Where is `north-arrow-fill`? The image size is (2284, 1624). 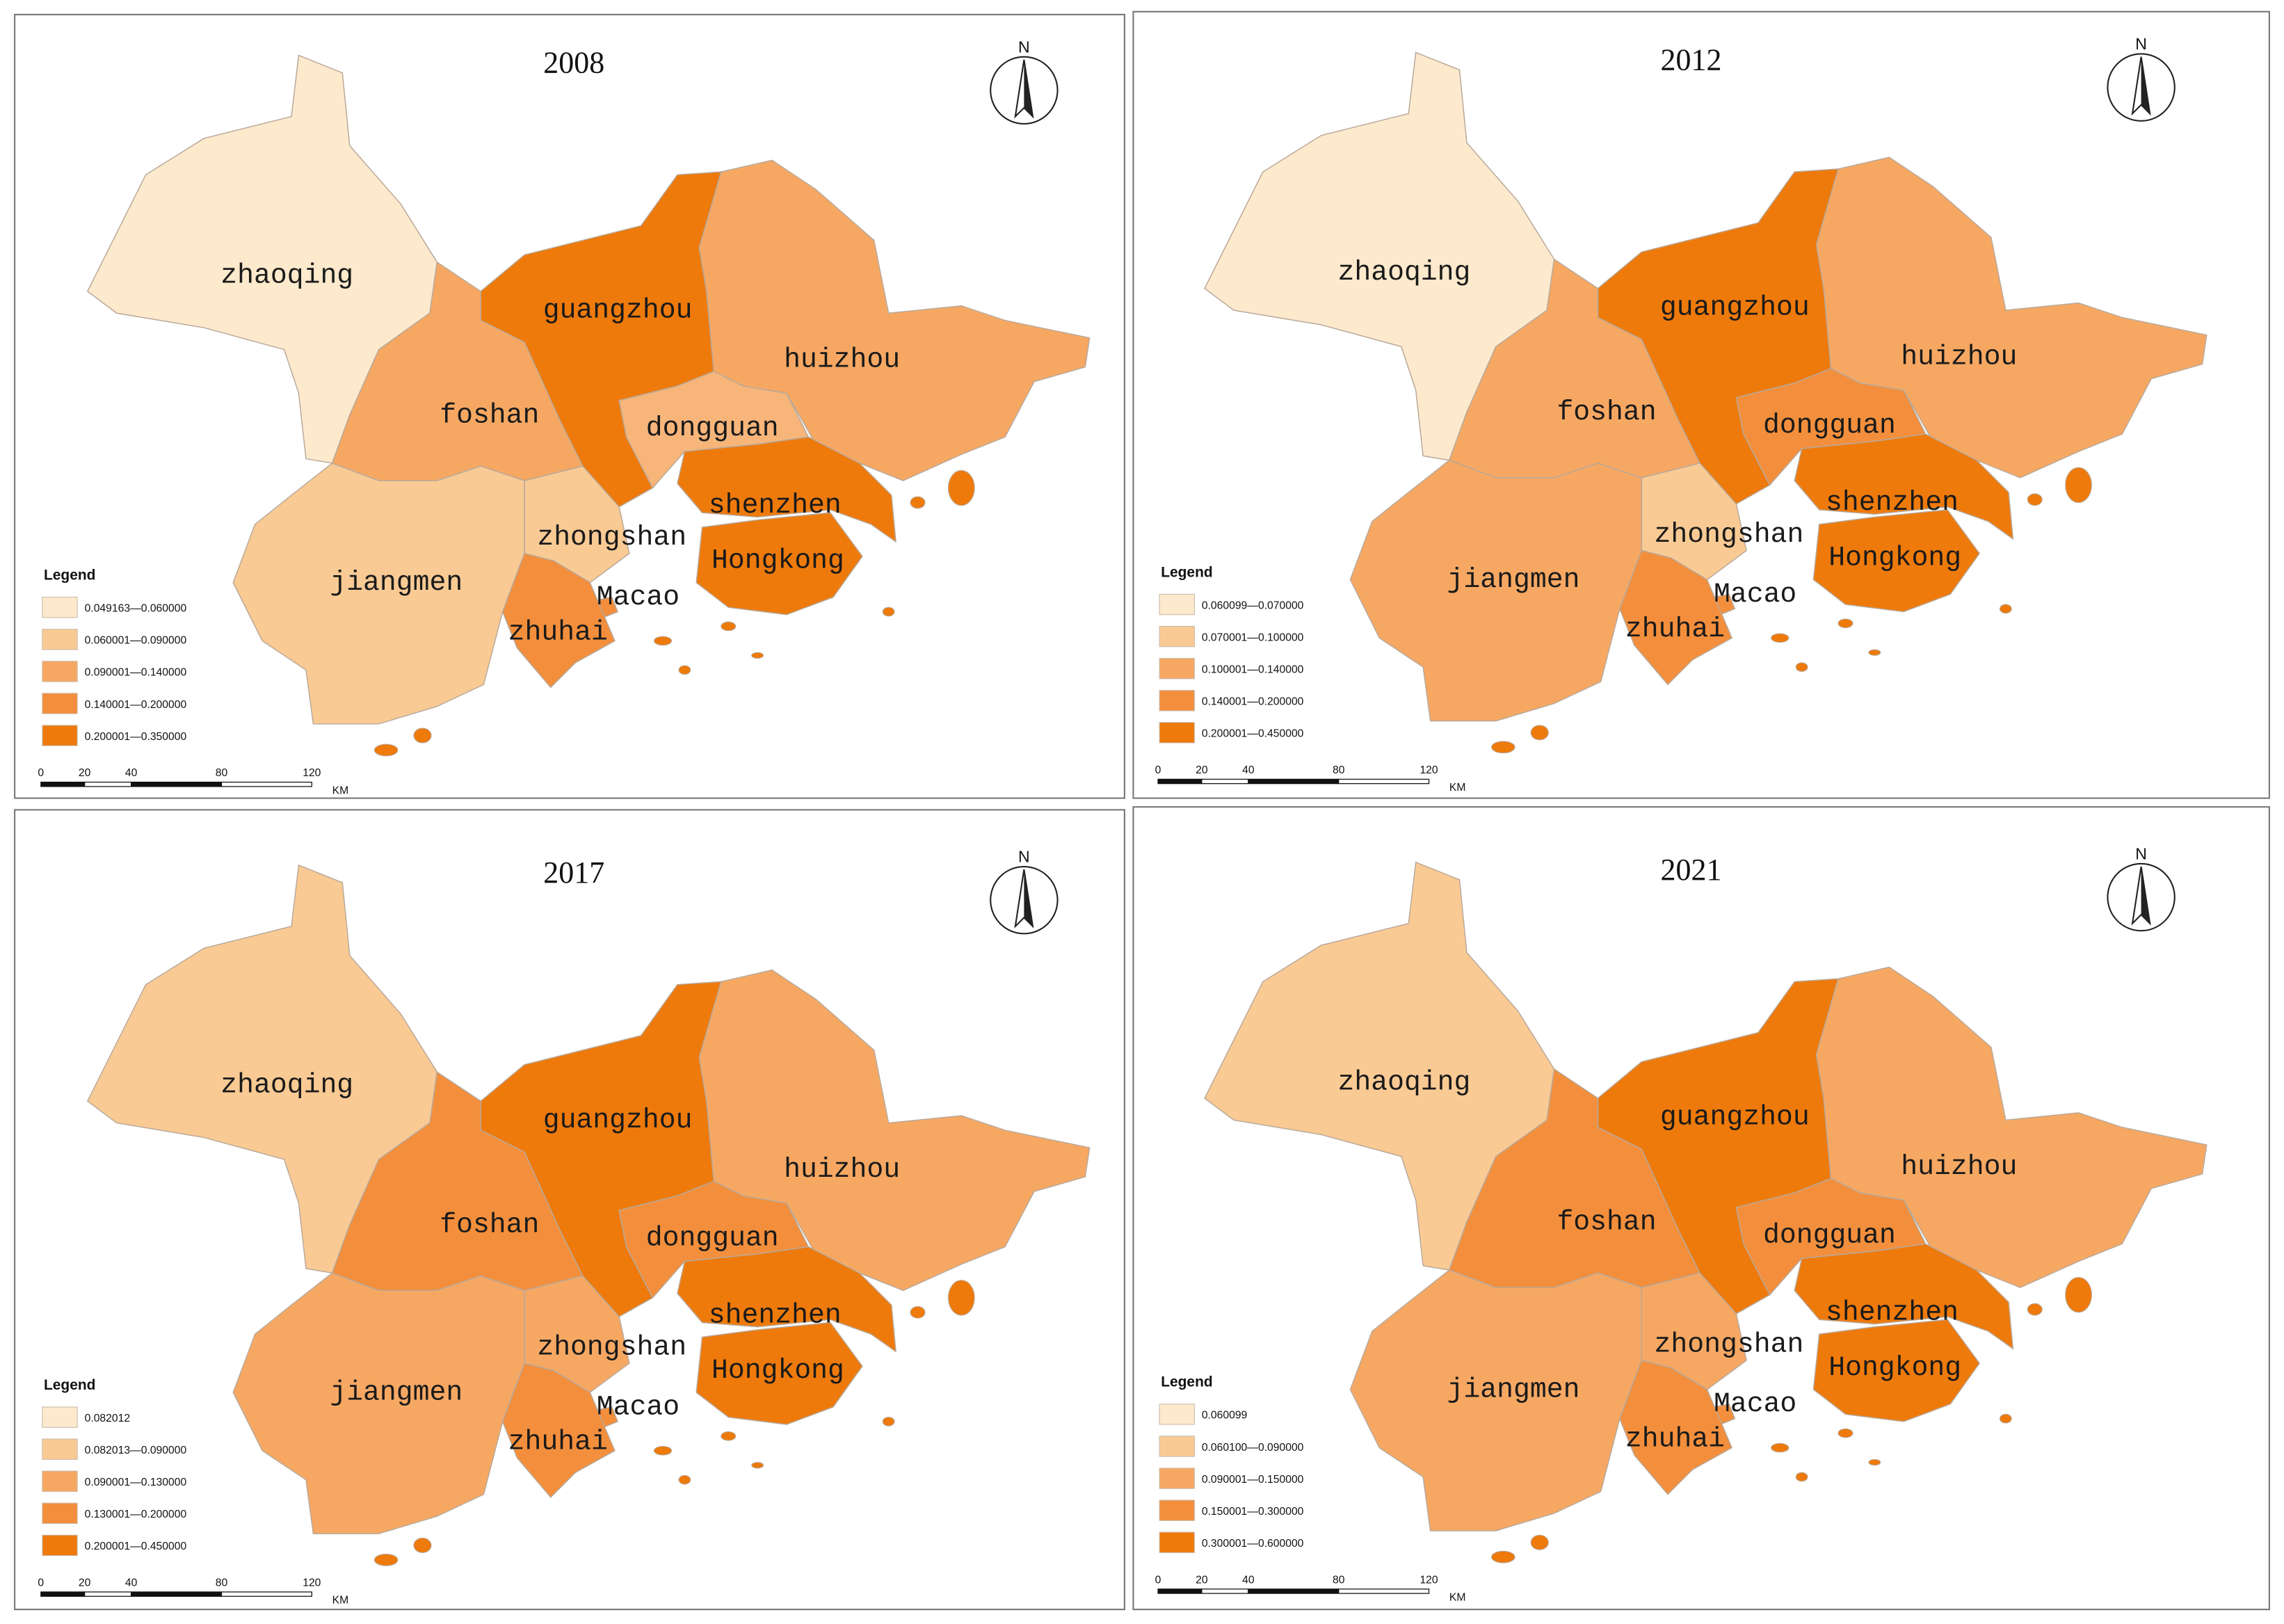 north-arrow-fill is located at coordinates (2145, 85).